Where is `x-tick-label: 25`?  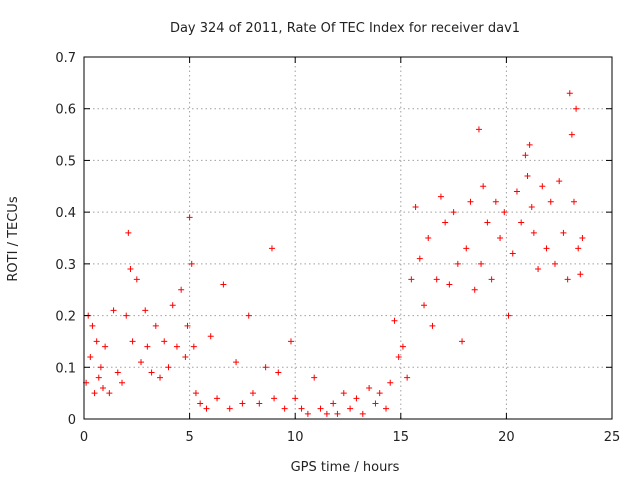 x-tick-label: 25 is located at coordinates (612, 437).